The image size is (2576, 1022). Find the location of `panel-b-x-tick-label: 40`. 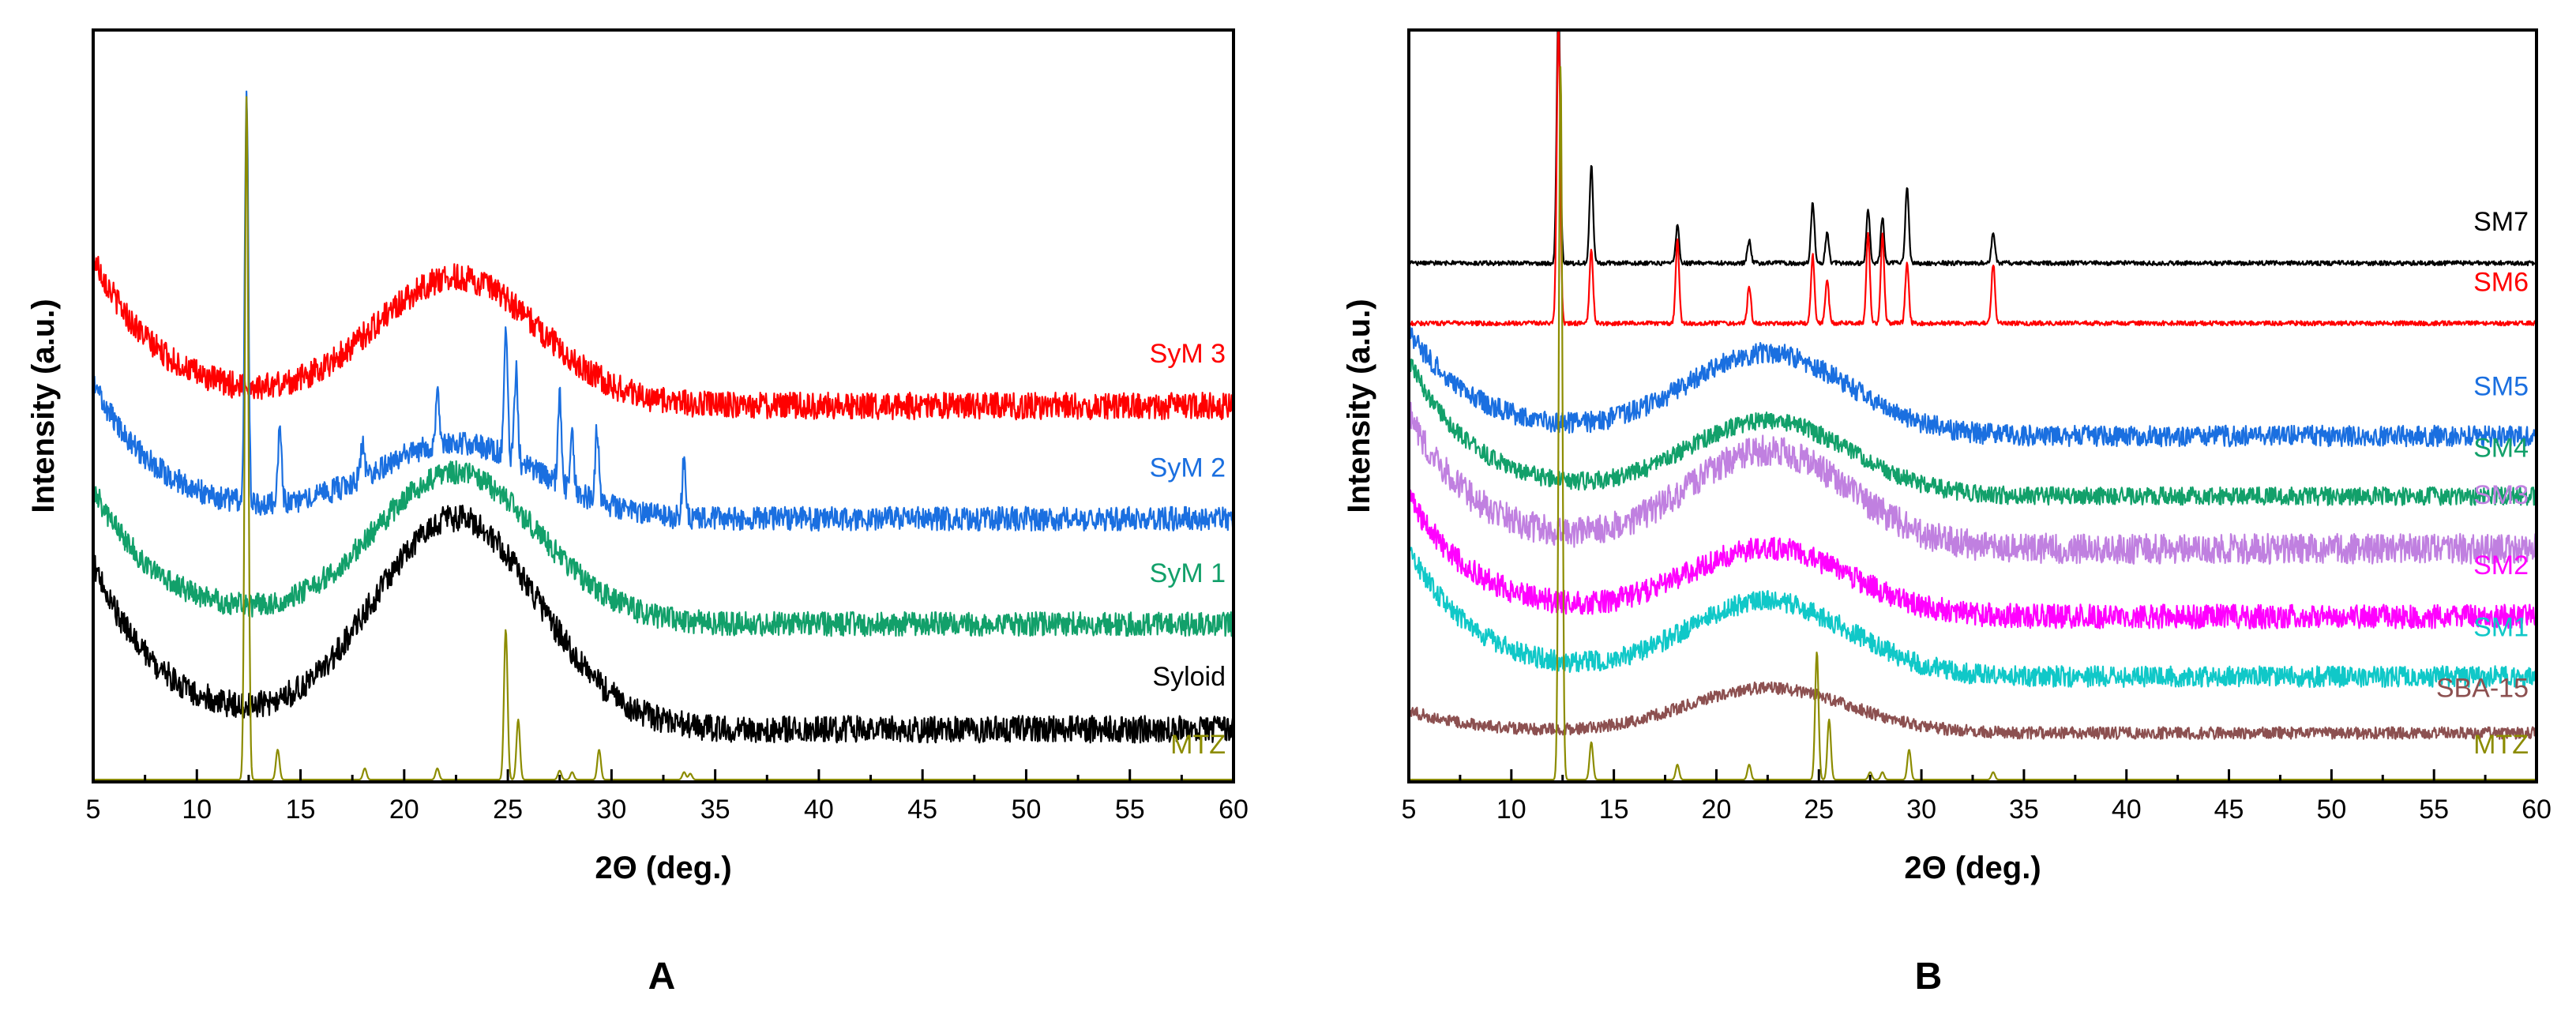

panel-b-x-tick-label: 40 is located at coordinates (2127, 810).